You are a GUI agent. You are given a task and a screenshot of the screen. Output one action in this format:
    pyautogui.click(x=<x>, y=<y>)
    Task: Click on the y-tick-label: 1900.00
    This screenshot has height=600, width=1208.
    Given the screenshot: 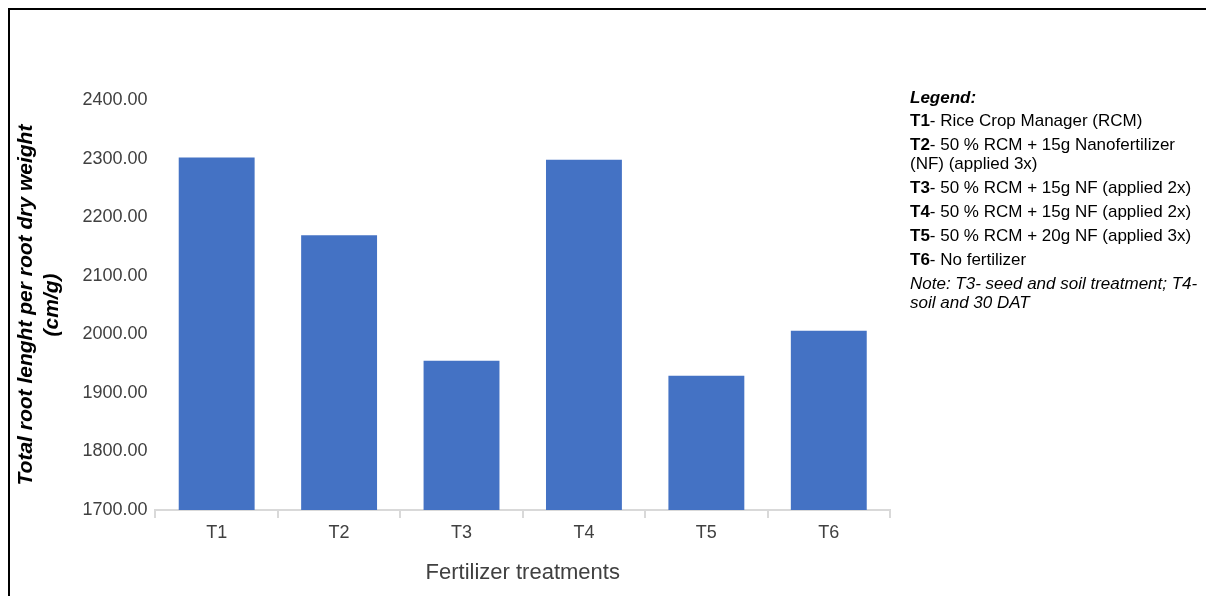 What is the action you would take?
    pyautogui.click(x=115, y=391)
    